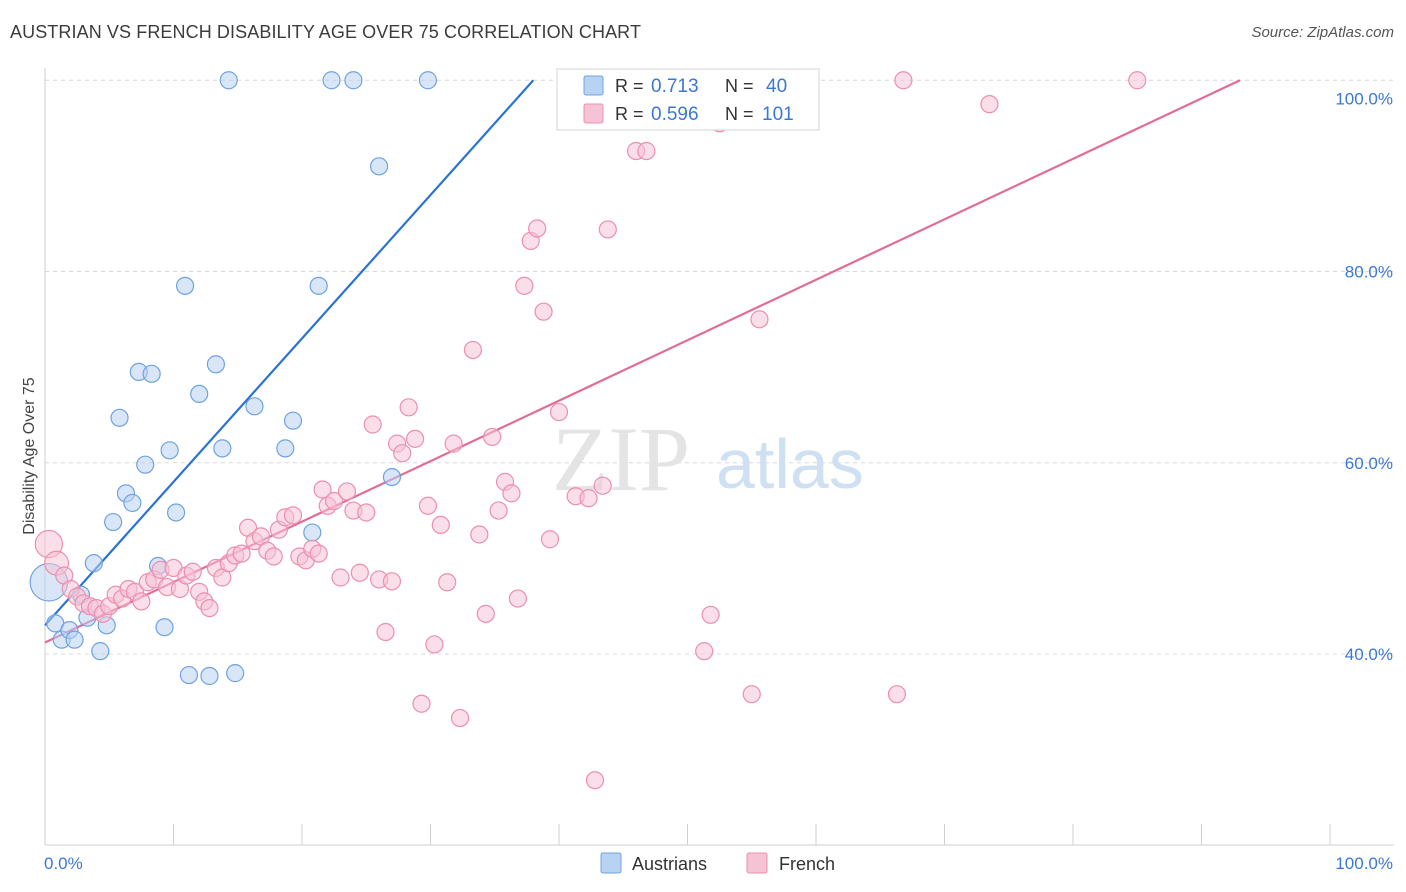  Describe the element at coordinates (29, 456) in the screenshot. I see `y-axis-title: Disability Age Over 75` at that location.